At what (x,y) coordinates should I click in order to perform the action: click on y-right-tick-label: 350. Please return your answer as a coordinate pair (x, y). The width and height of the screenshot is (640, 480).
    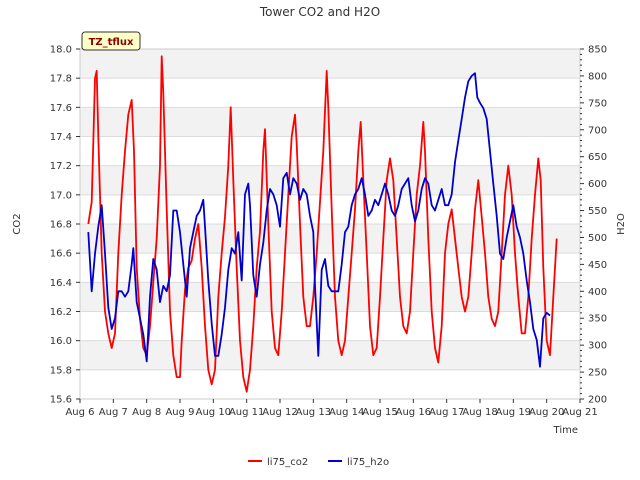
    Looking at the image, I should click on (597, 319).